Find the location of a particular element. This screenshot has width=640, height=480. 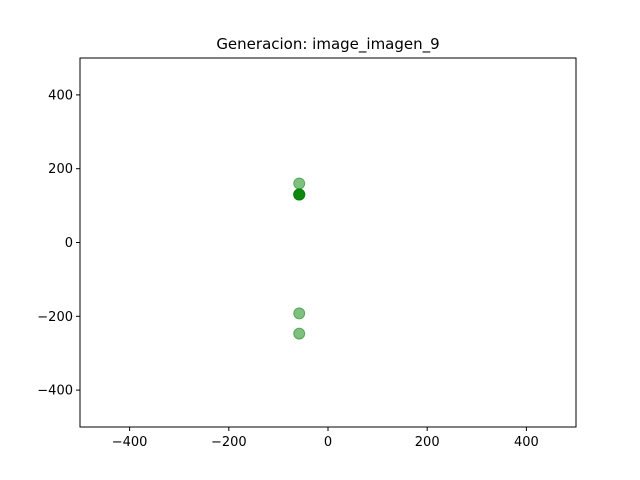

x-tick-label: 0 is located at coordinates (328, 442).